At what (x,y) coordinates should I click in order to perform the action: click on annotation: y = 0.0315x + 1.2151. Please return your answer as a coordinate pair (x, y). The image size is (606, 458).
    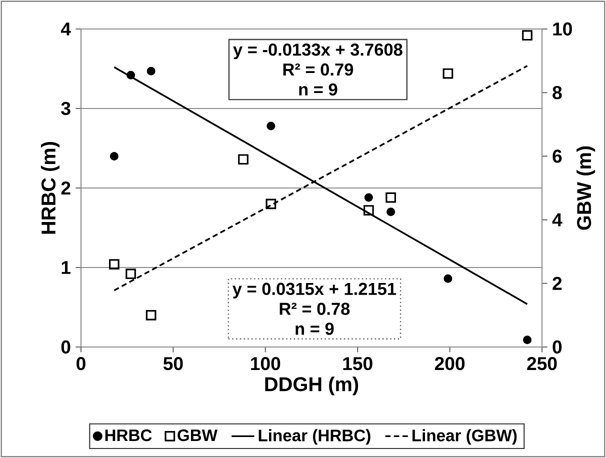
    Looking at the image, I should click on (314, 290).